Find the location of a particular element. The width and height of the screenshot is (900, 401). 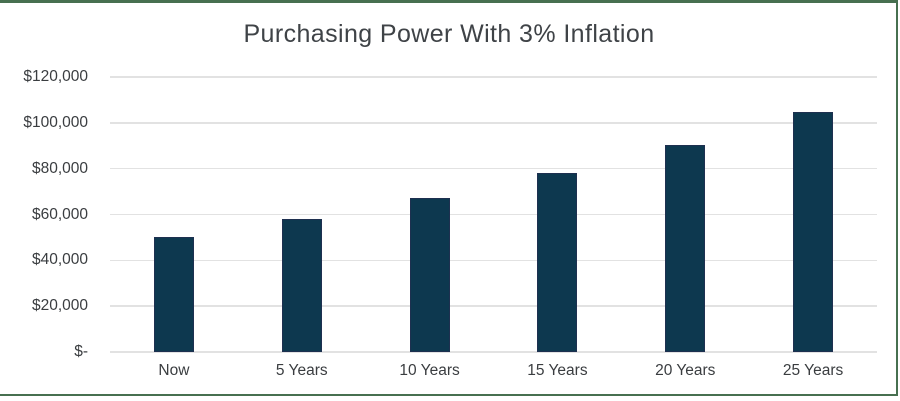

bar-15-years is located at coordinates (557, 262).